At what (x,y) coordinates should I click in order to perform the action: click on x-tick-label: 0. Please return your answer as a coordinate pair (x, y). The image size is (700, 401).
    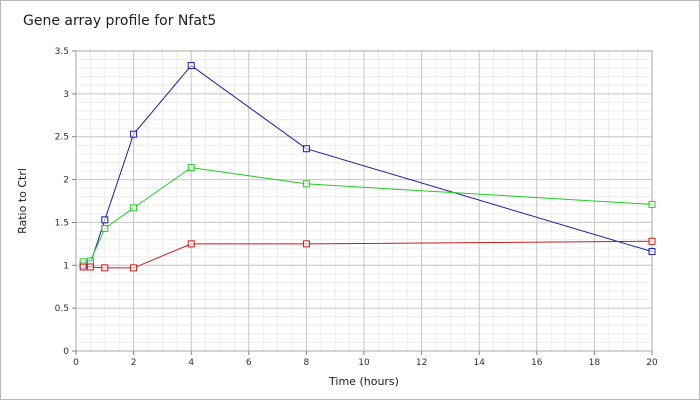
    Looking at the image, I should click on (76, 363).